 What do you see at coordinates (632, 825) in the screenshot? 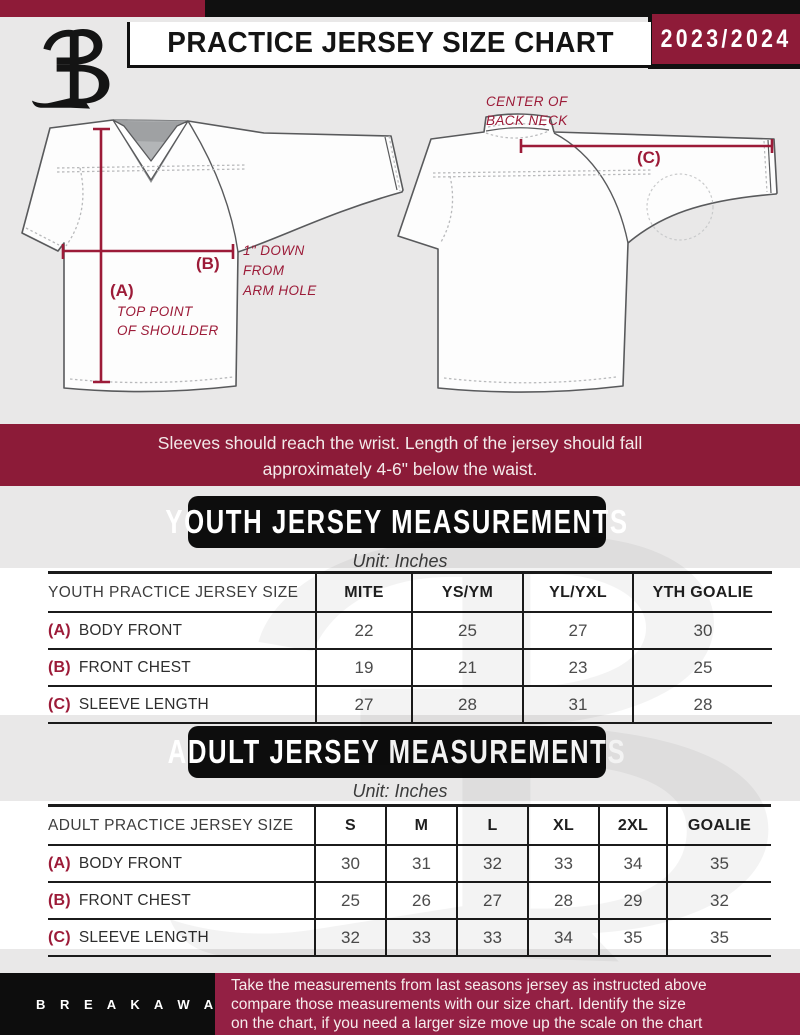
I see `adult-size-2xl: 2XL` at bounding box center [632, 825].